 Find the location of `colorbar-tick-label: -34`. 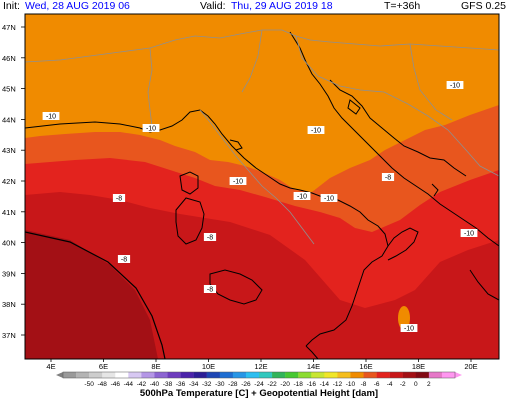

colorbar-tick-label: -34 is located at coordinates (194, 384).